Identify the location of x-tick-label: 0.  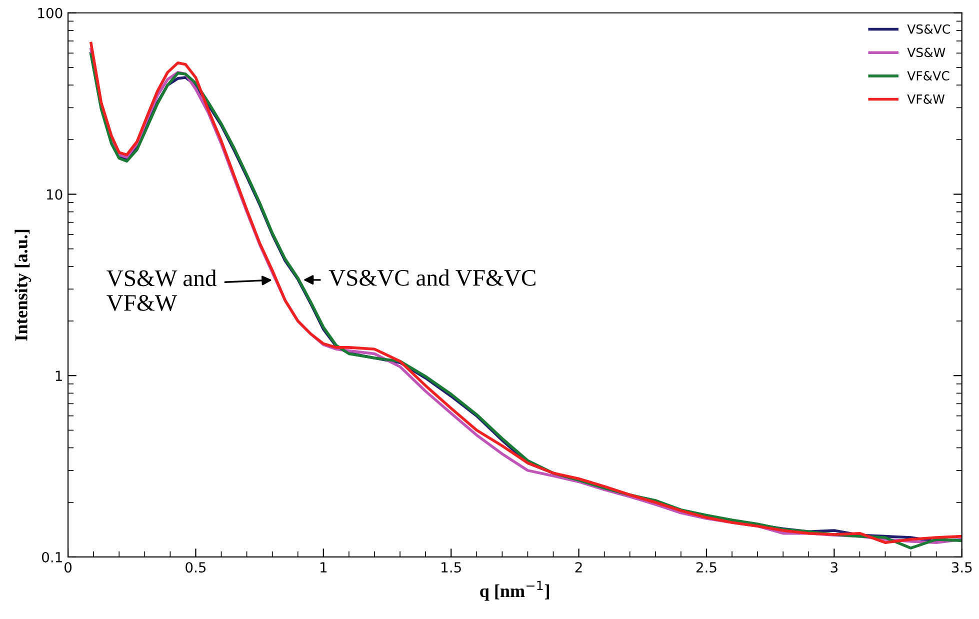
(68, 567).